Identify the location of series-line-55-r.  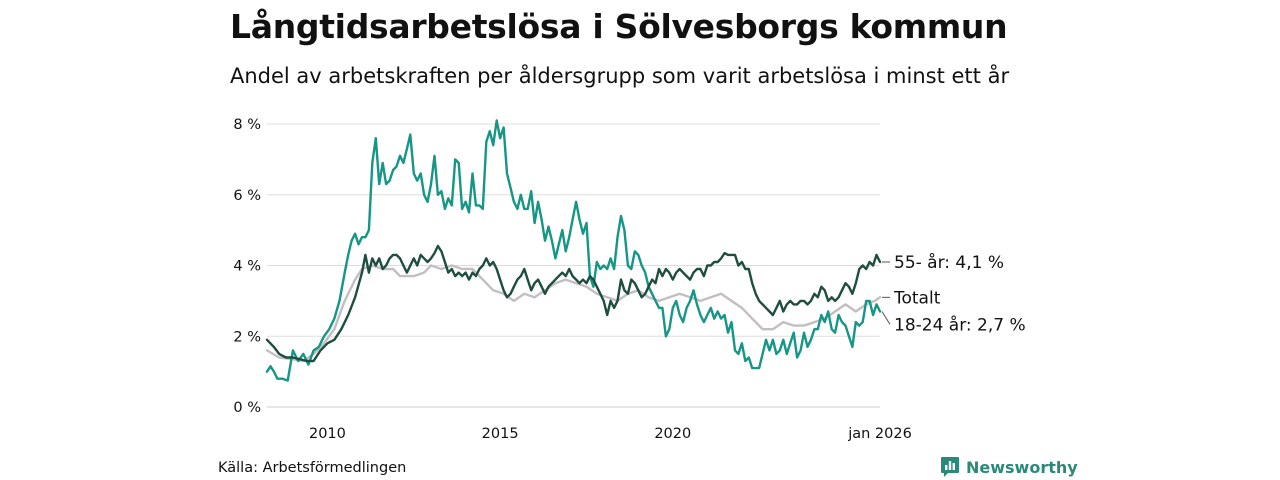
(573, 303).